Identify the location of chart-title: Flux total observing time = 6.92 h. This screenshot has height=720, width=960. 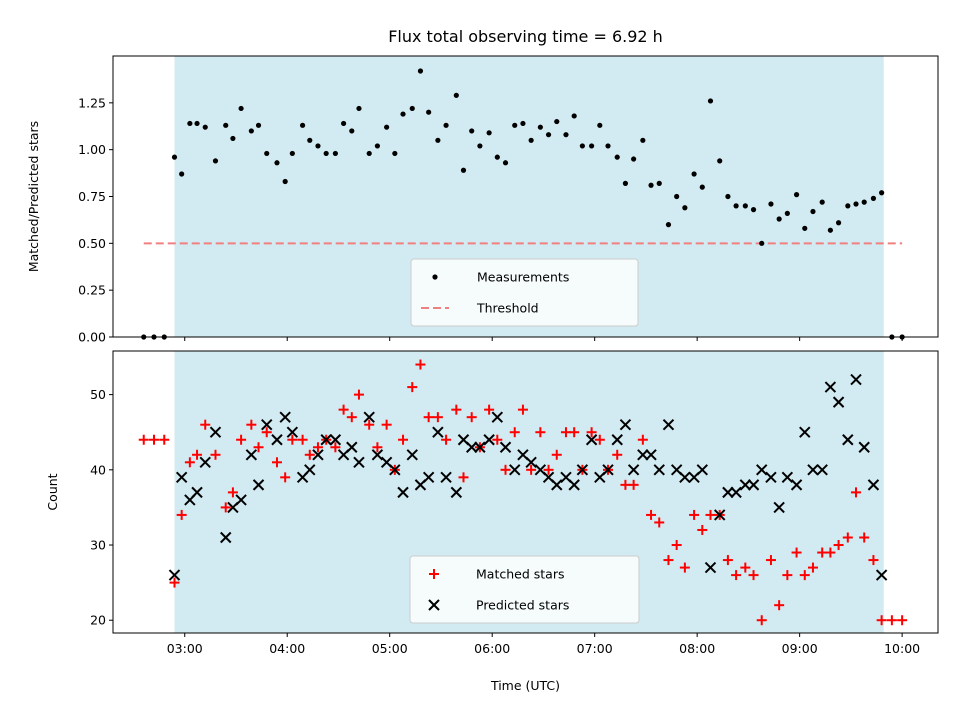
(525, 36).